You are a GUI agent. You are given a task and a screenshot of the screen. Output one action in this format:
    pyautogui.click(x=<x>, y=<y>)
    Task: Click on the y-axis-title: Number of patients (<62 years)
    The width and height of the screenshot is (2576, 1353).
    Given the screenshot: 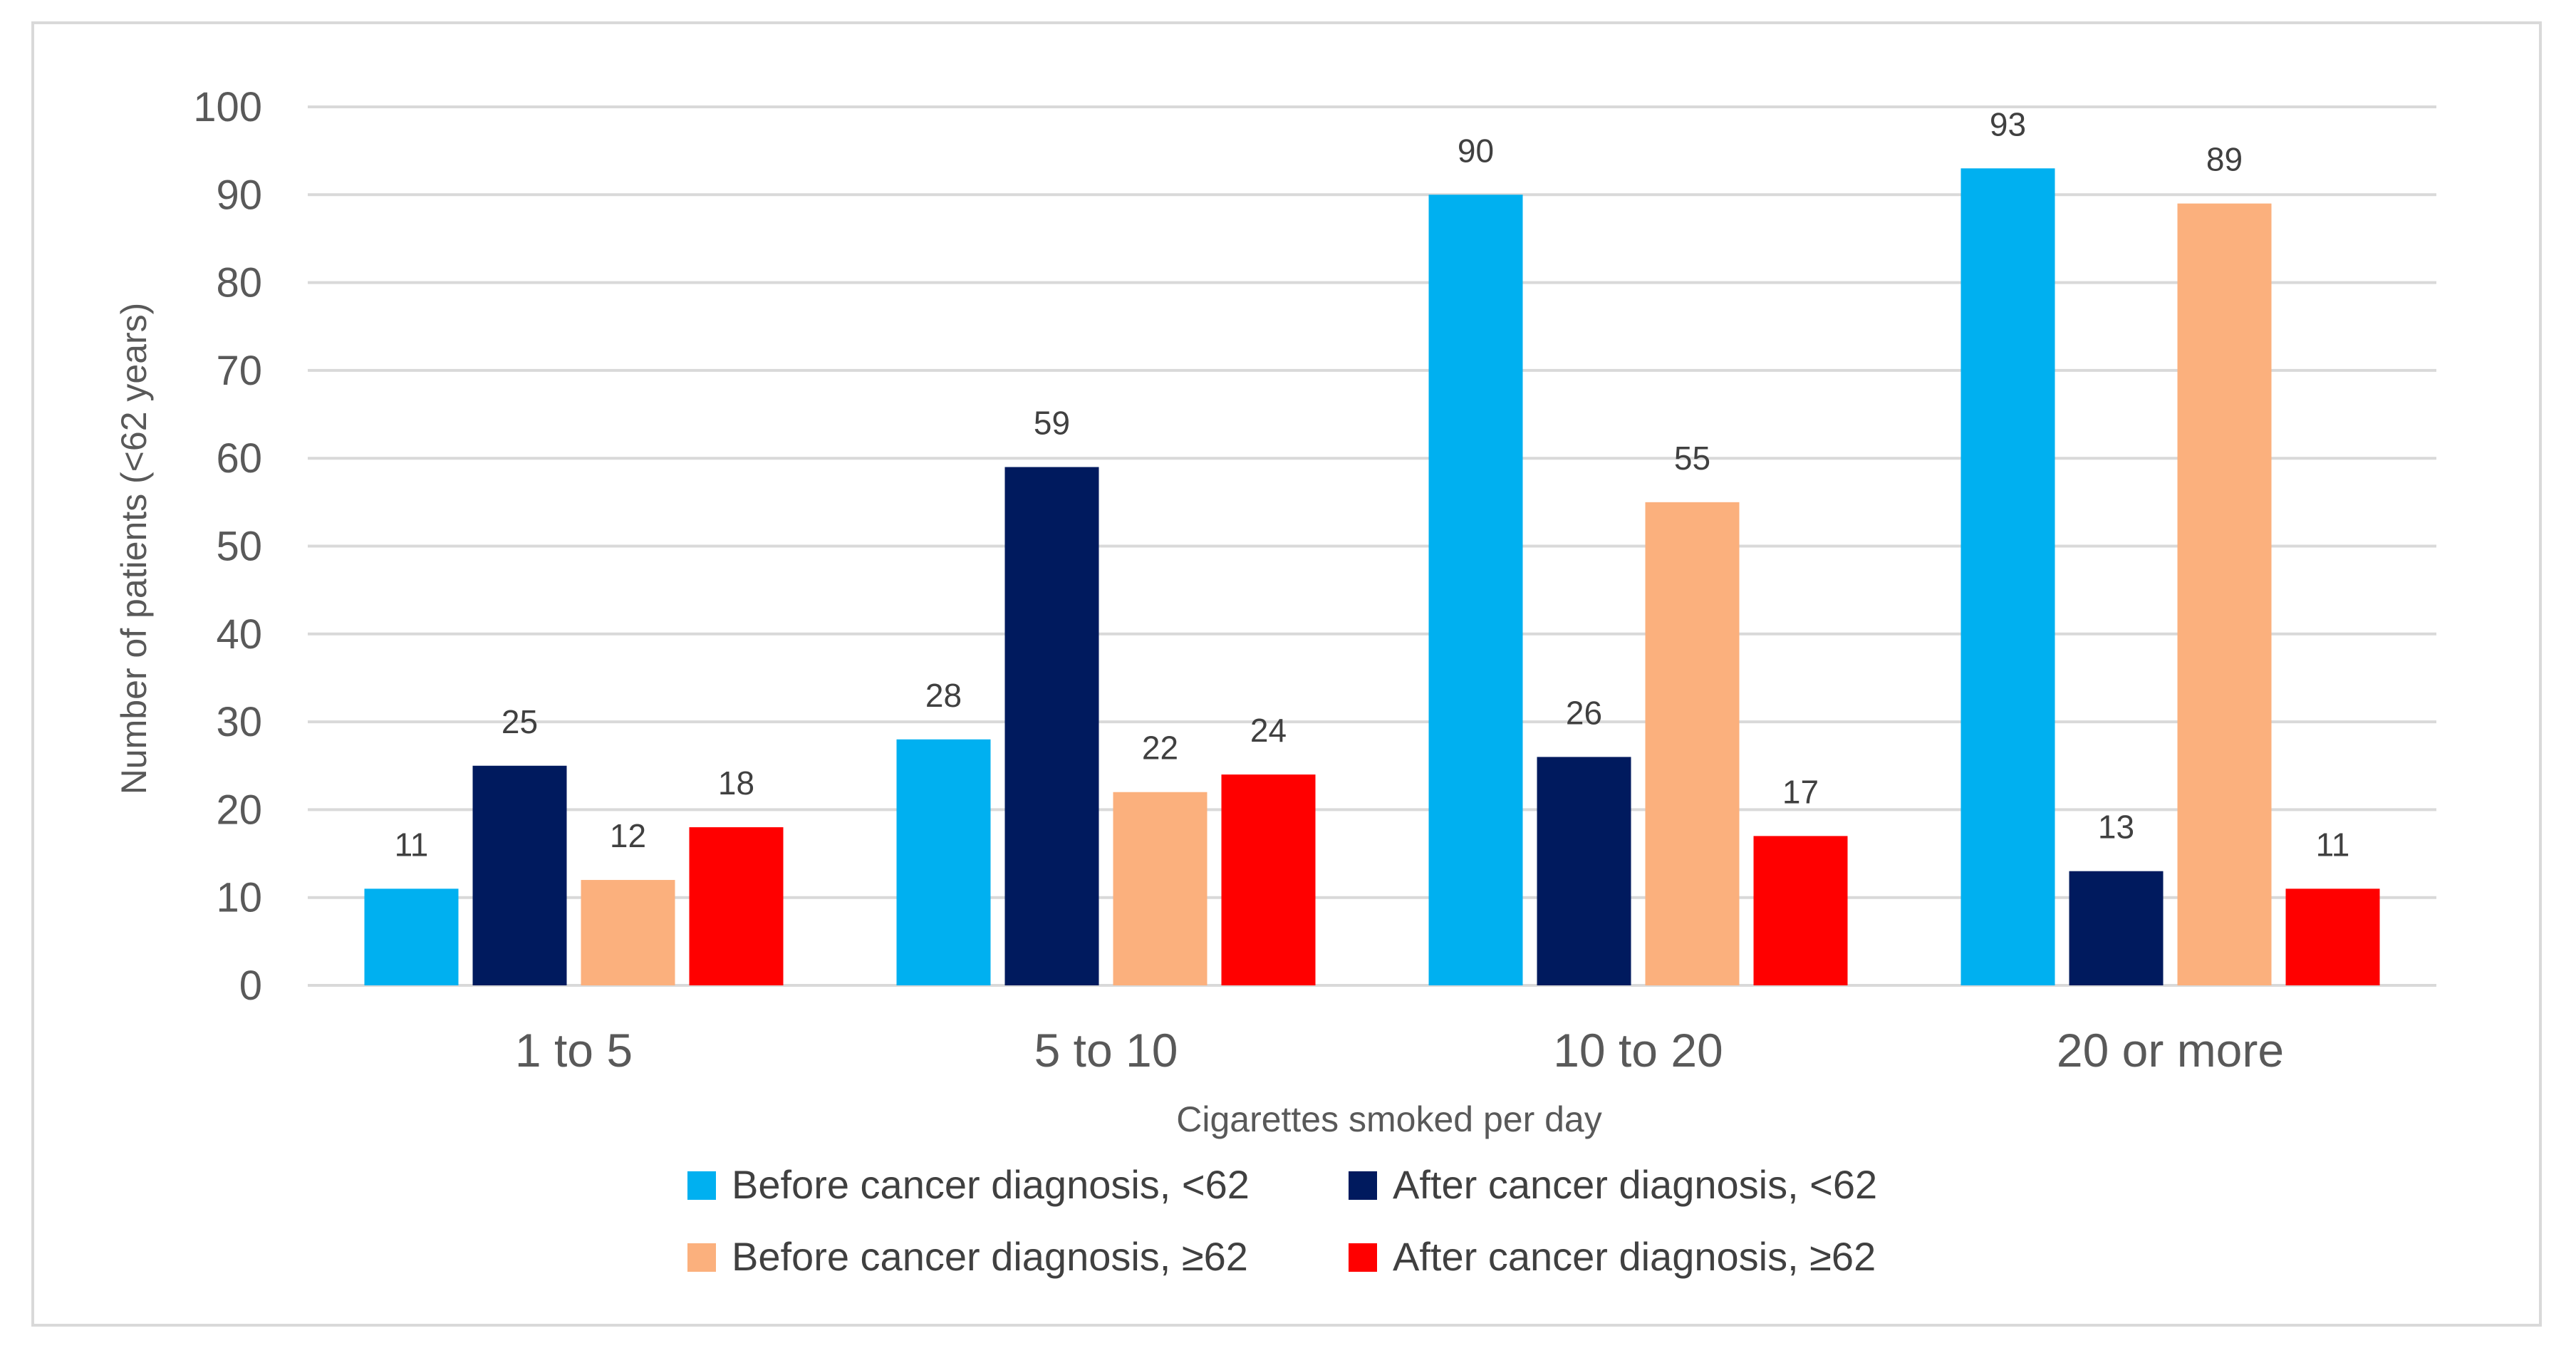 What is the action you would take?
    pyautogui.click(x=134, y=549)
    